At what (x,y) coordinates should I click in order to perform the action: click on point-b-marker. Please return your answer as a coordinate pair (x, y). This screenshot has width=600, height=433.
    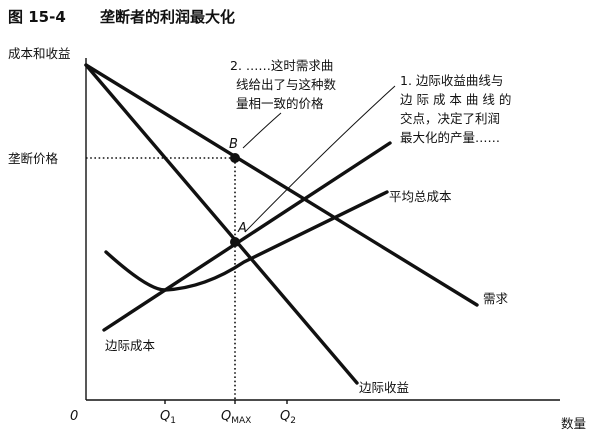
    Looking at the image, I should click on (235, 158).